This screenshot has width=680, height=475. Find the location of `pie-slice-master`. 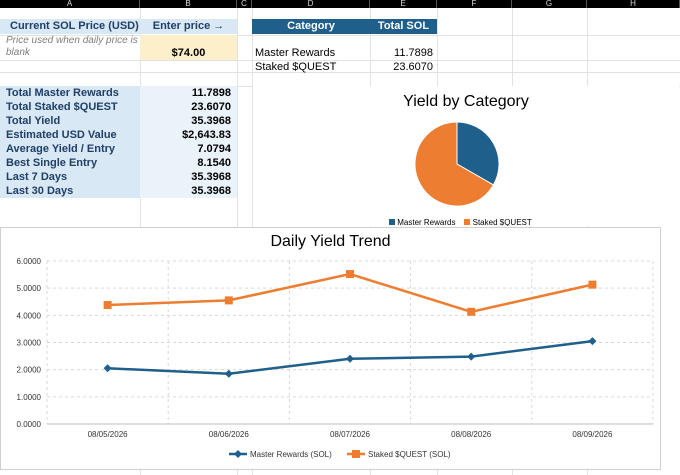

pie-slice-master is located at coordinates (478, 153).